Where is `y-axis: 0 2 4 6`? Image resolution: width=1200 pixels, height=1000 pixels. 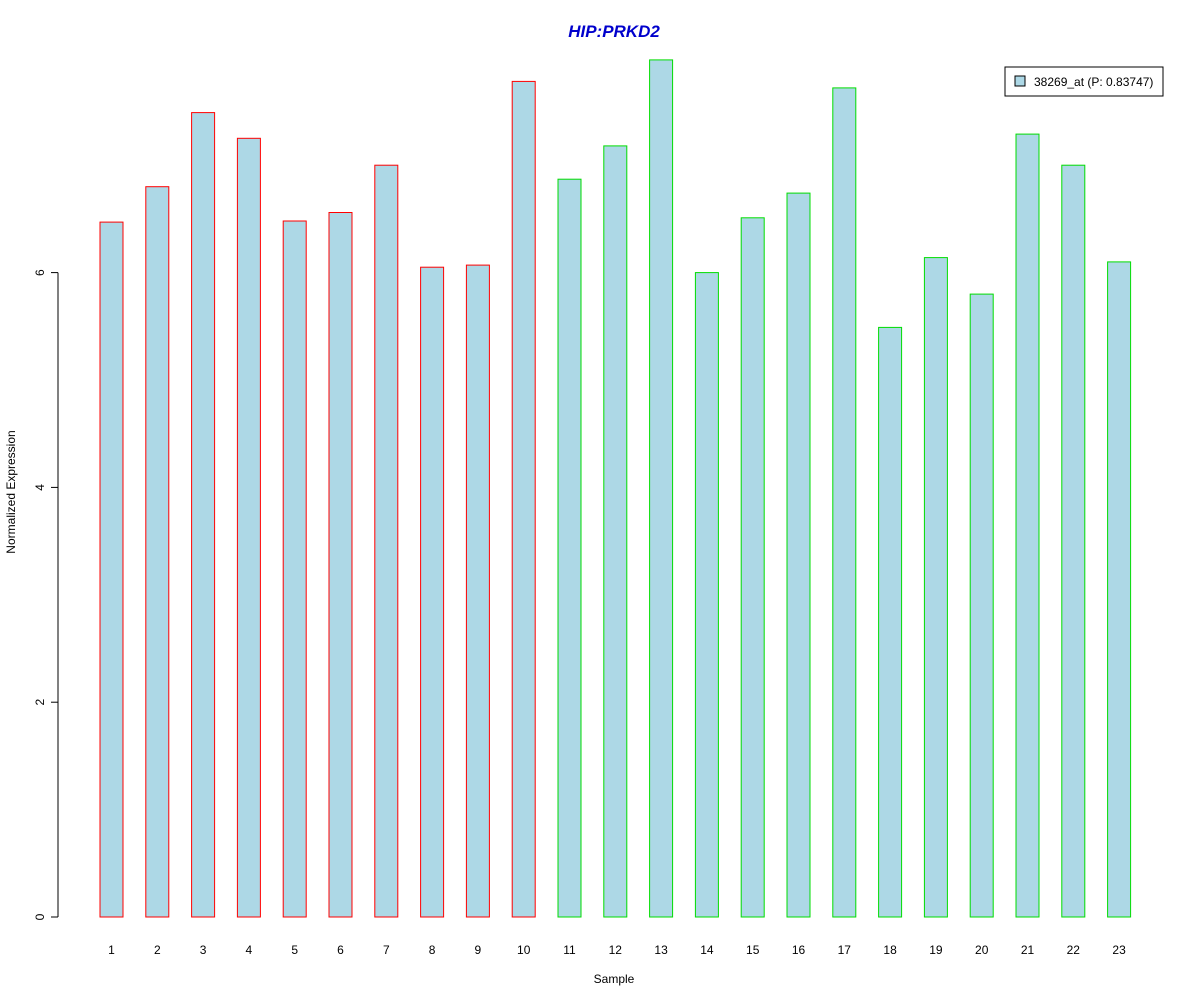 y-axis: 0 2 4 6 is located at coordinates (46, 594).